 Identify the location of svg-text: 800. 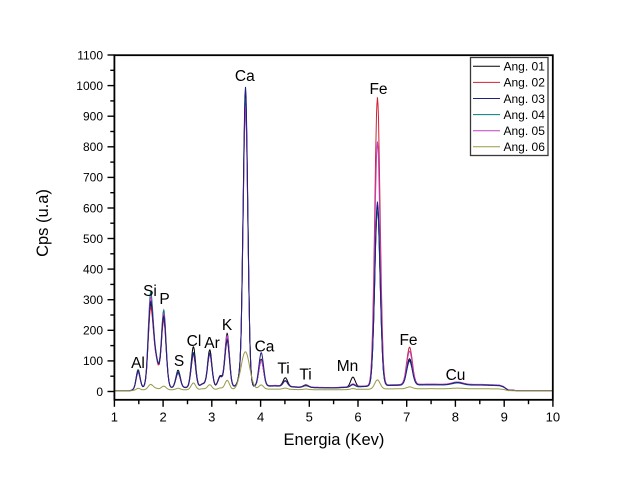
(93, 147).